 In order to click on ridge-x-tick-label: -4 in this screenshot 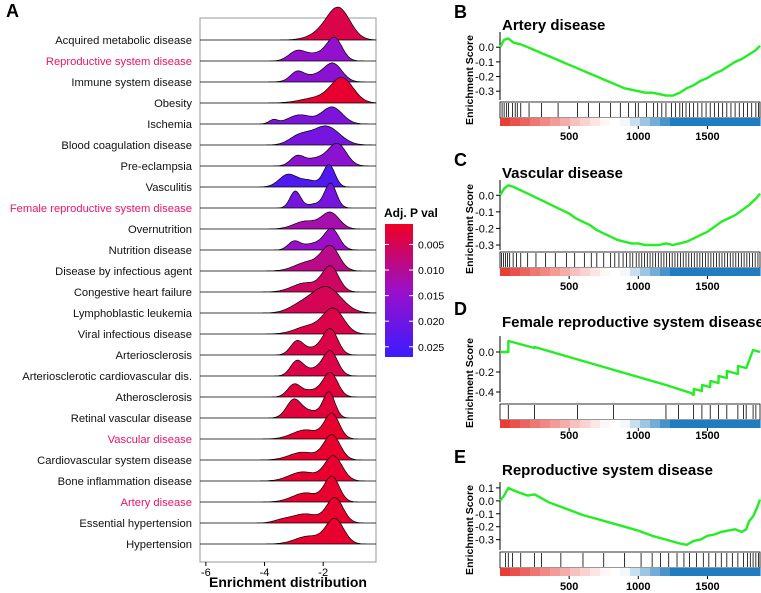, I will do `click(265, 573)`.